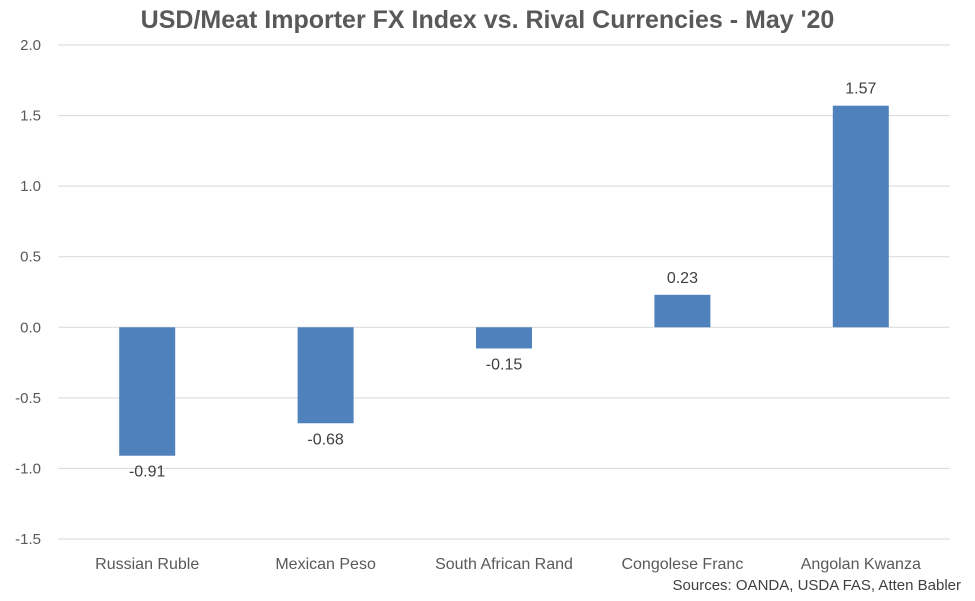 Image resolution: width=975 pixels, height=601 pixels. What do you see at coordinates (30, 186) in the screenshot?
I see `y-tick-label: 1.0` at bounding box center [30, 186].